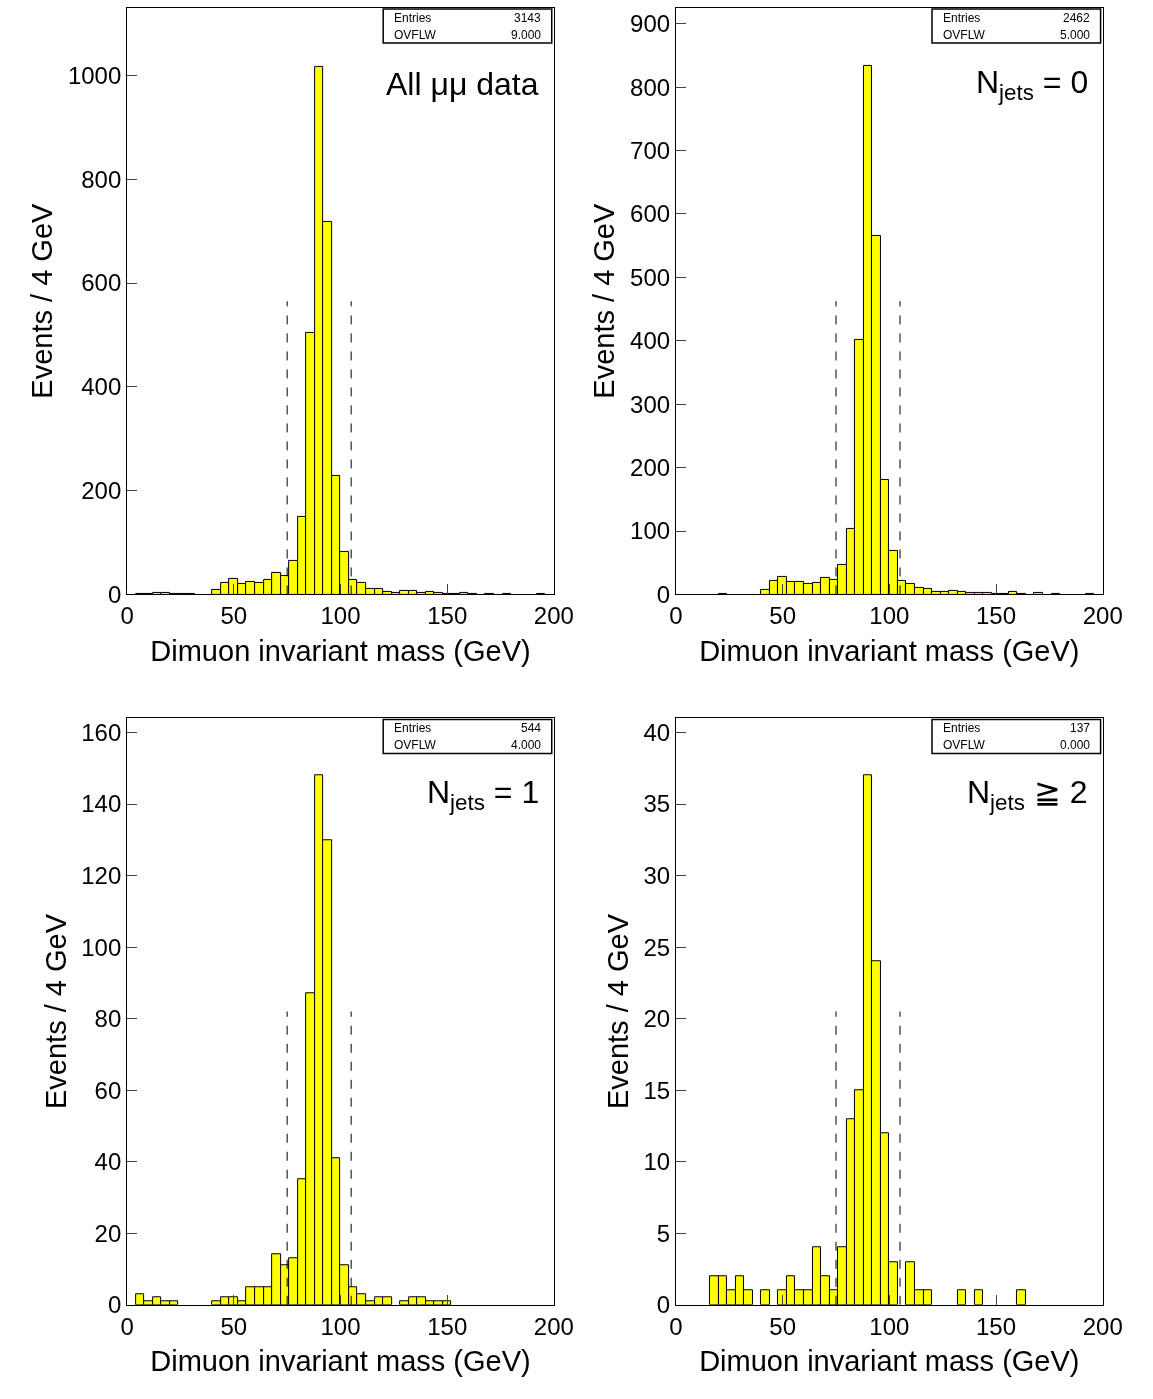  What do you see at coordinates (650, 150) in the screenshot?
I see `y-tick-label: 700` at bounding box center [650, 150].